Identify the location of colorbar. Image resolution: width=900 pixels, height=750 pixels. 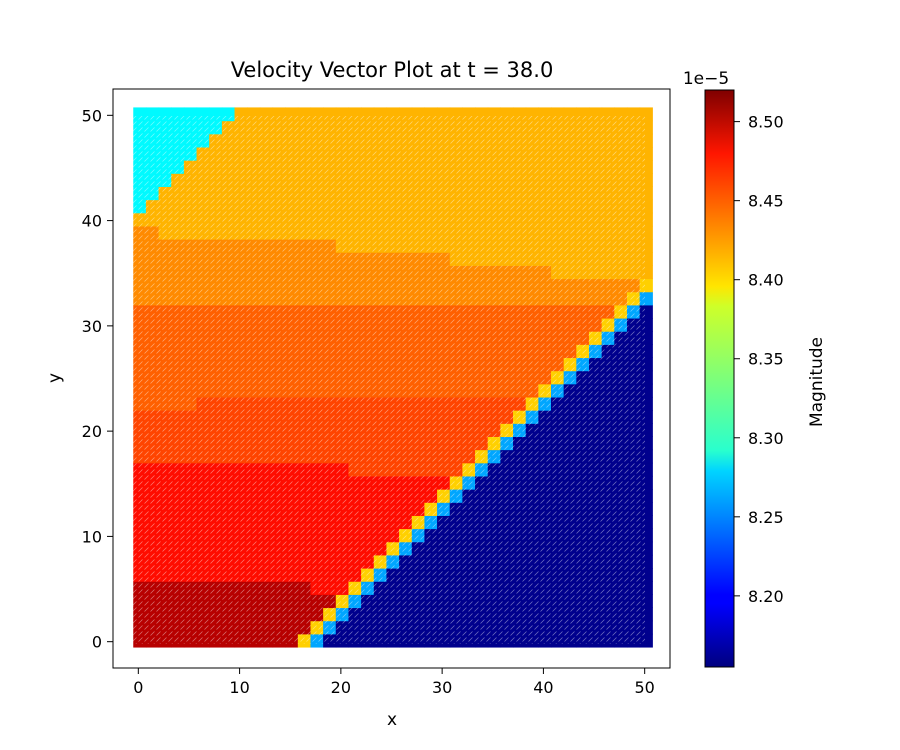
(719, 378).